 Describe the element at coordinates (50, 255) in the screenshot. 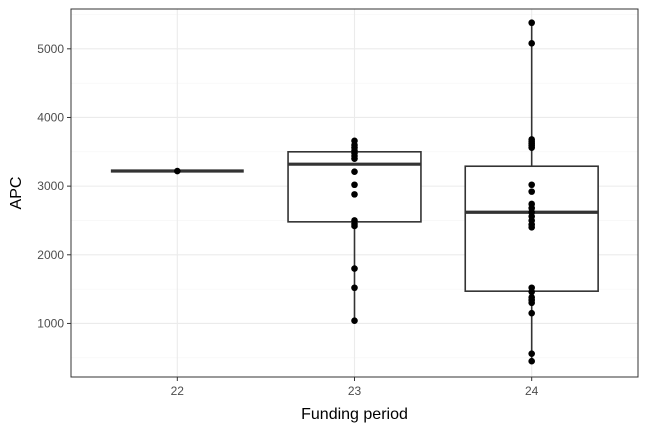

I see `y-tick-label: 2000` at that location.